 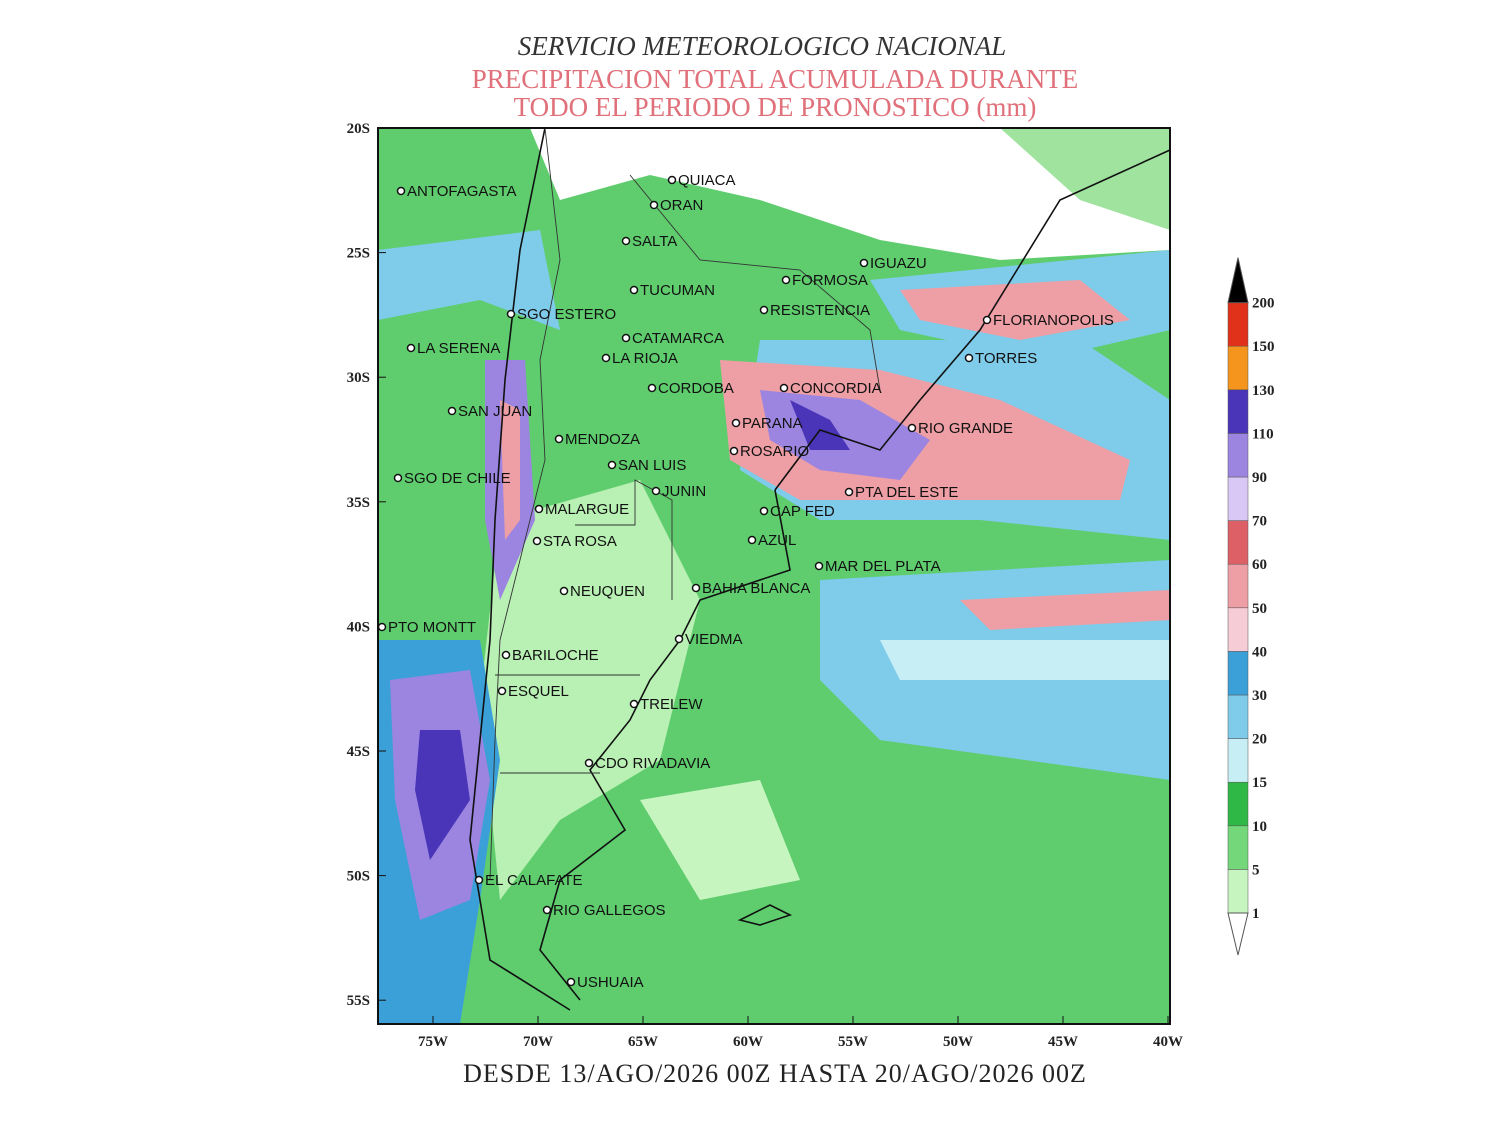 I want to click on city-label: JUNIN, so click(x=684, y=491).